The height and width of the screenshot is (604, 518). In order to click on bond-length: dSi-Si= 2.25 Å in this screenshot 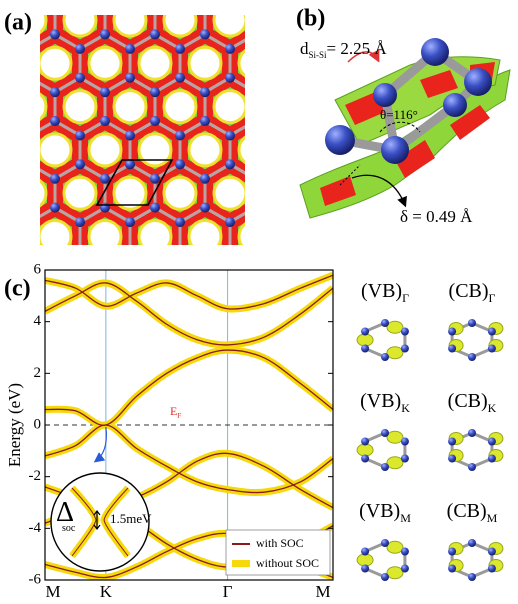, I will do `click(343, 49)`.